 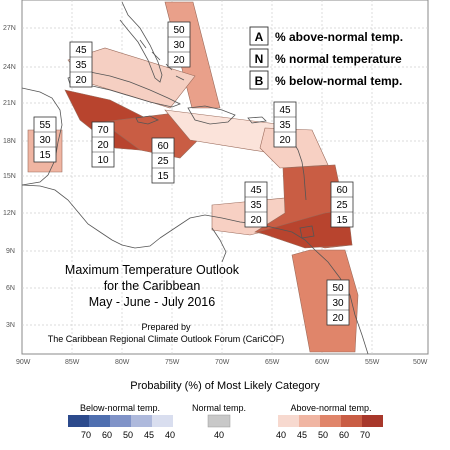 I want to click on region-jamaica, so click(x=151, y=135).